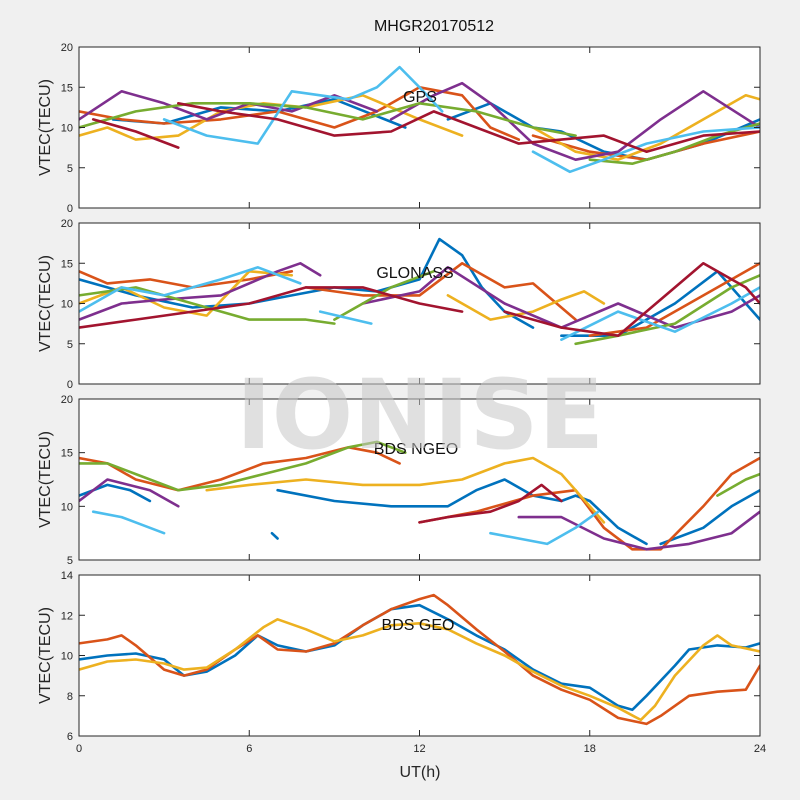  Describe the element at coordinates (420, 97) in the screenshot. I see `series-annotation: GPS` at that location.